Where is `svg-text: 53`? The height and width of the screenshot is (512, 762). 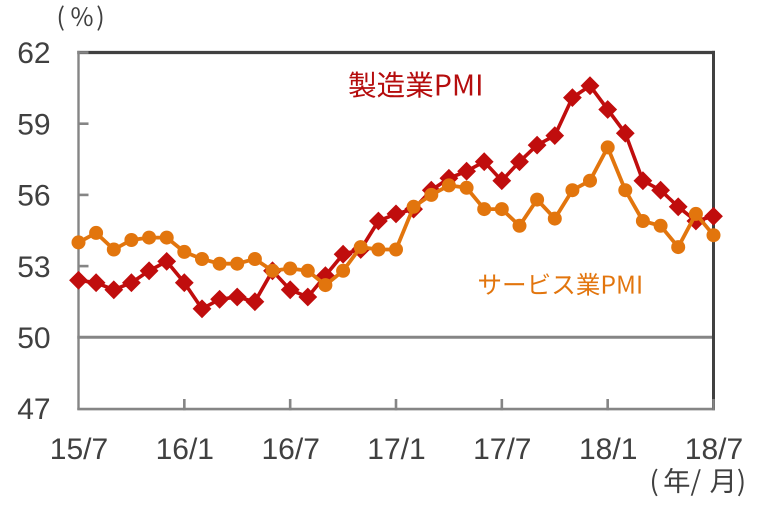
svg-text: 53 is located at coordinates (33, 267).